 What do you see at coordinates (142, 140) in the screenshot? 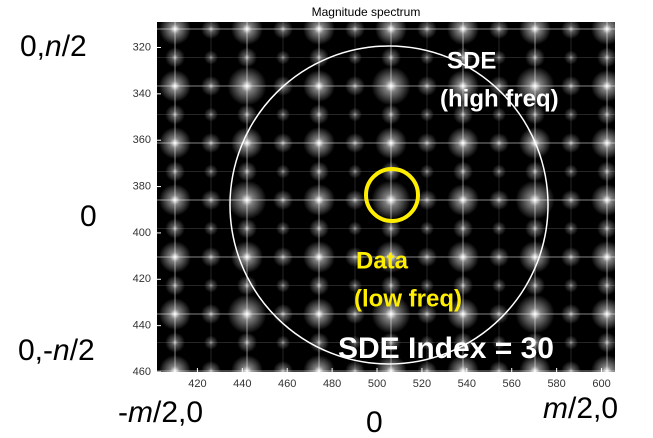
I see `y-tick-label: 360` at bounding box center [142, 140].